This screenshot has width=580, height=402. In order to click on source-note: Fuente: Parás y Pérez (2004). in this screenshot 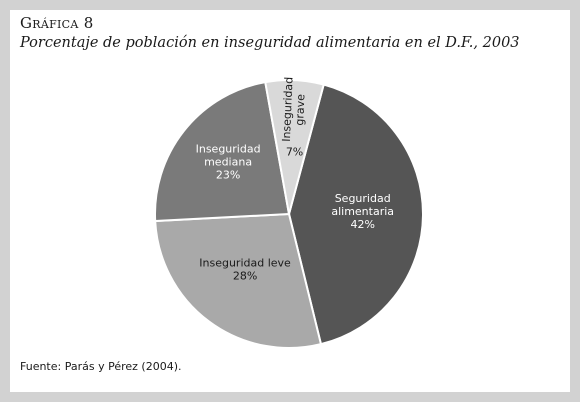, I will do `click(101, 366)`.